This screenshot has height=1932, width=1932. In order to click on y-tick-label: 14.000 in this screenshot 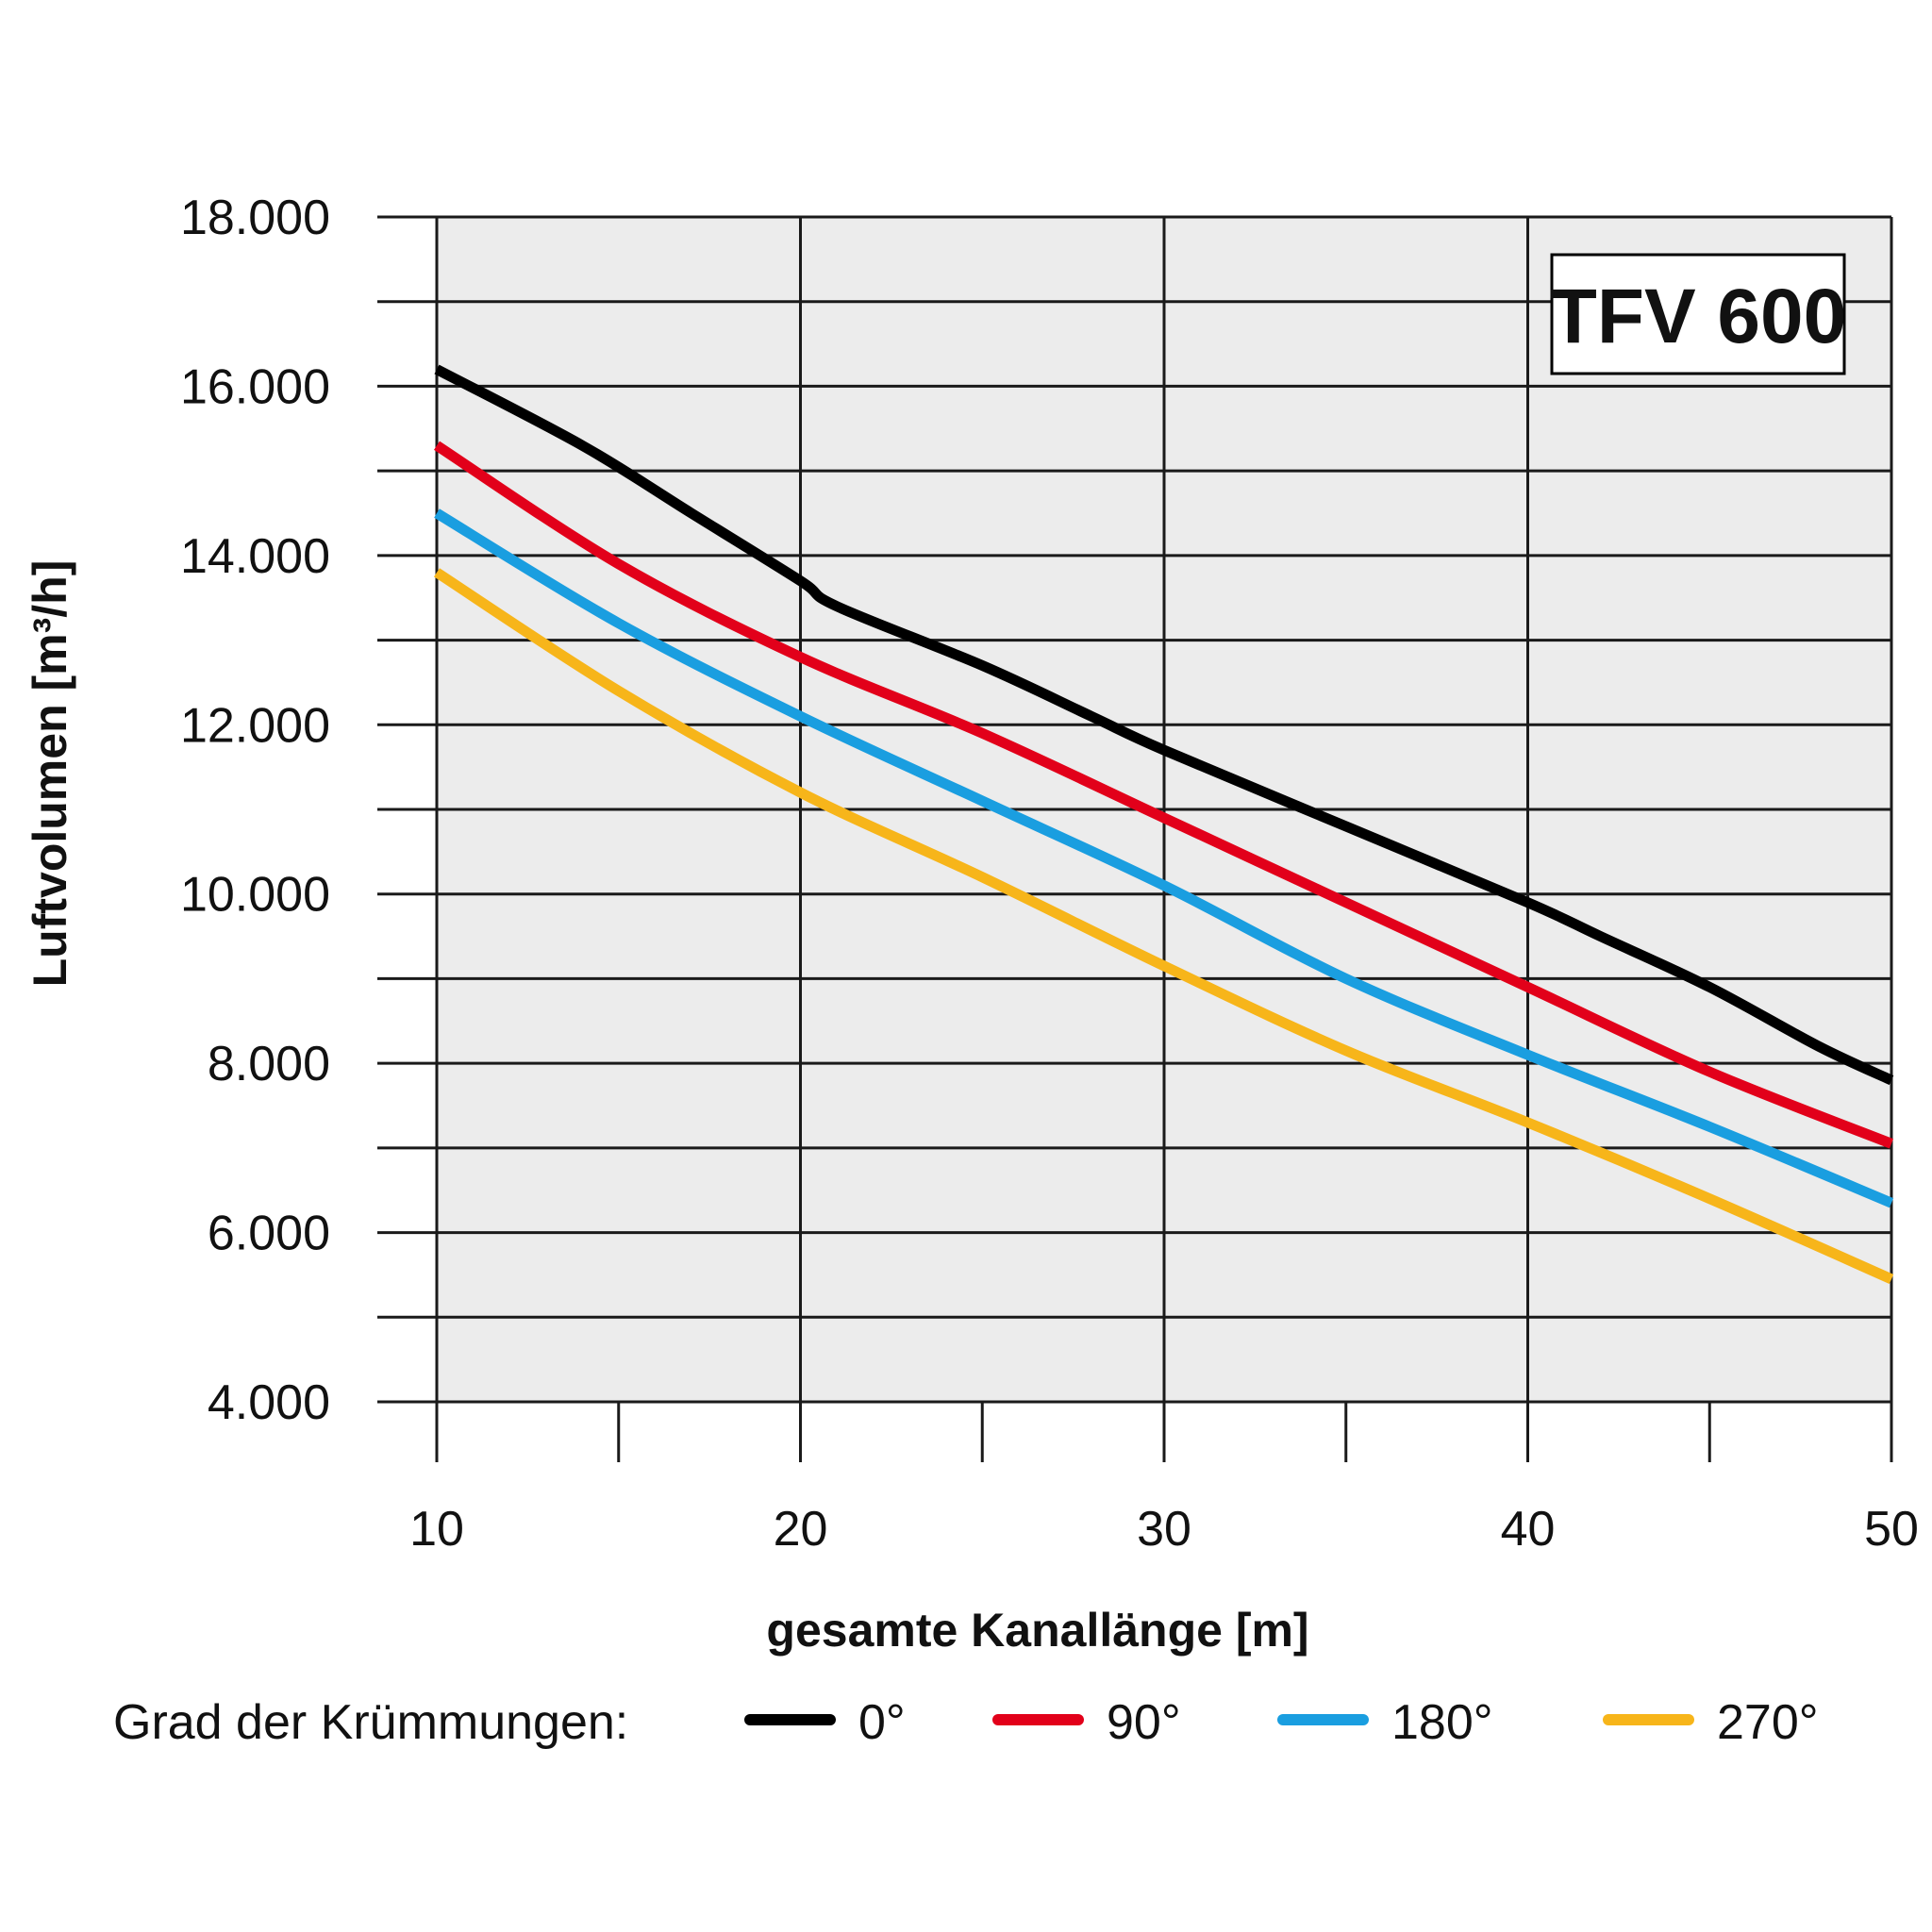, I will do `click(255, 556)`.